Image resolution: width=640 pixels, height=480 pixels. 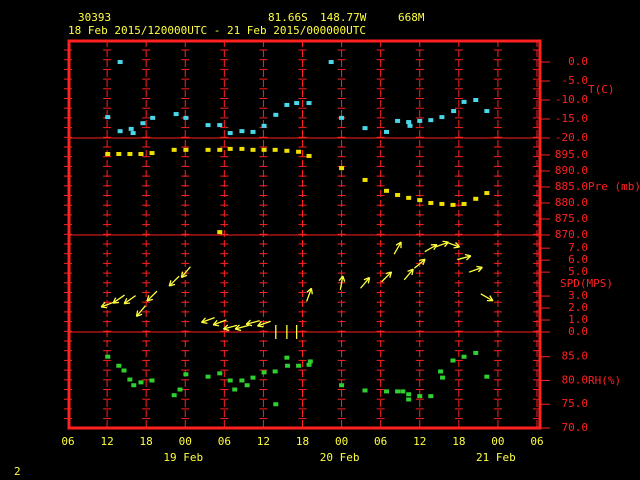 I want to click on x-tick-label: 18, so click(x=302, y=441).